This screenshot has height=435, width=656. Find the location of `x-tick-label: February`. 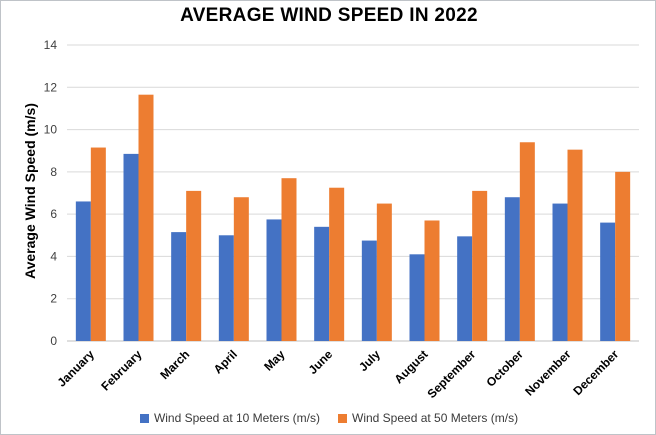

x-tick-label: February is located at coordinates (121, 370).